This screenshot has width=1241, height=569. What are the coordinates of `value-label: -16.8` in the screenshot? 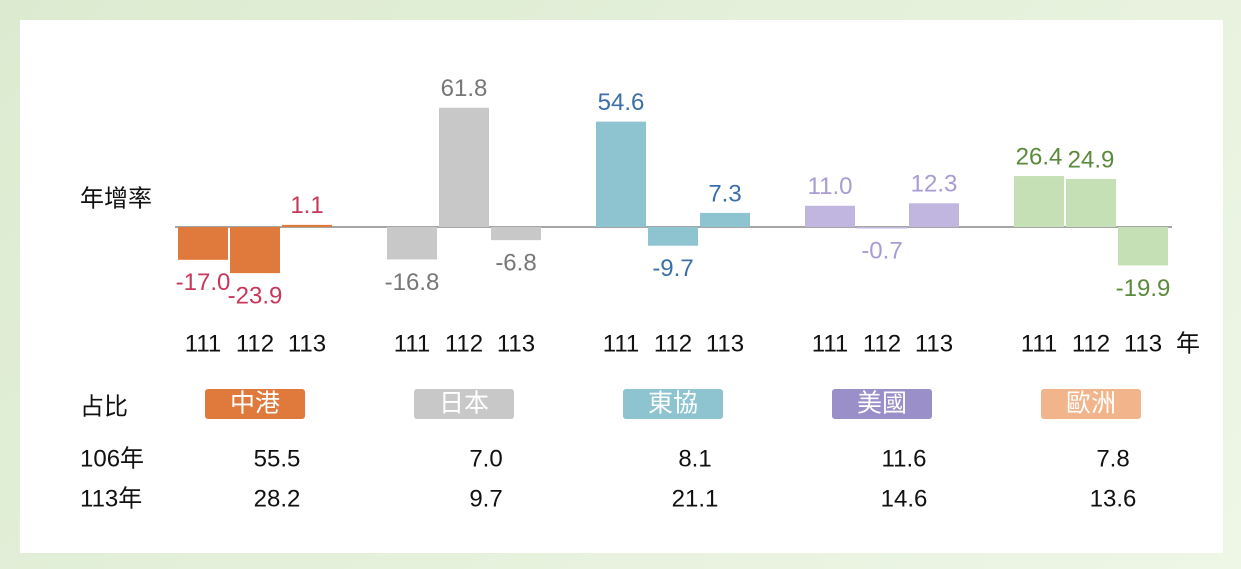 It's located at (412, 282).